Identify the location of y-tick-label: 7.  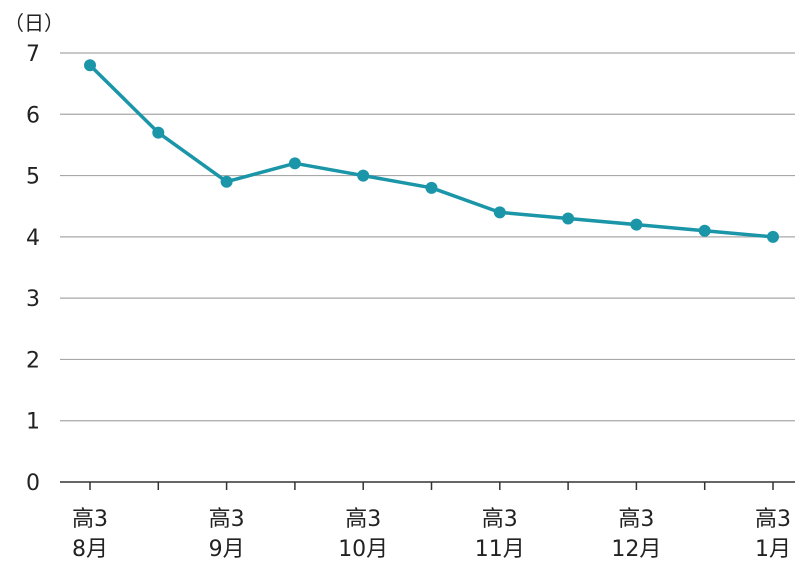
(33, 54).